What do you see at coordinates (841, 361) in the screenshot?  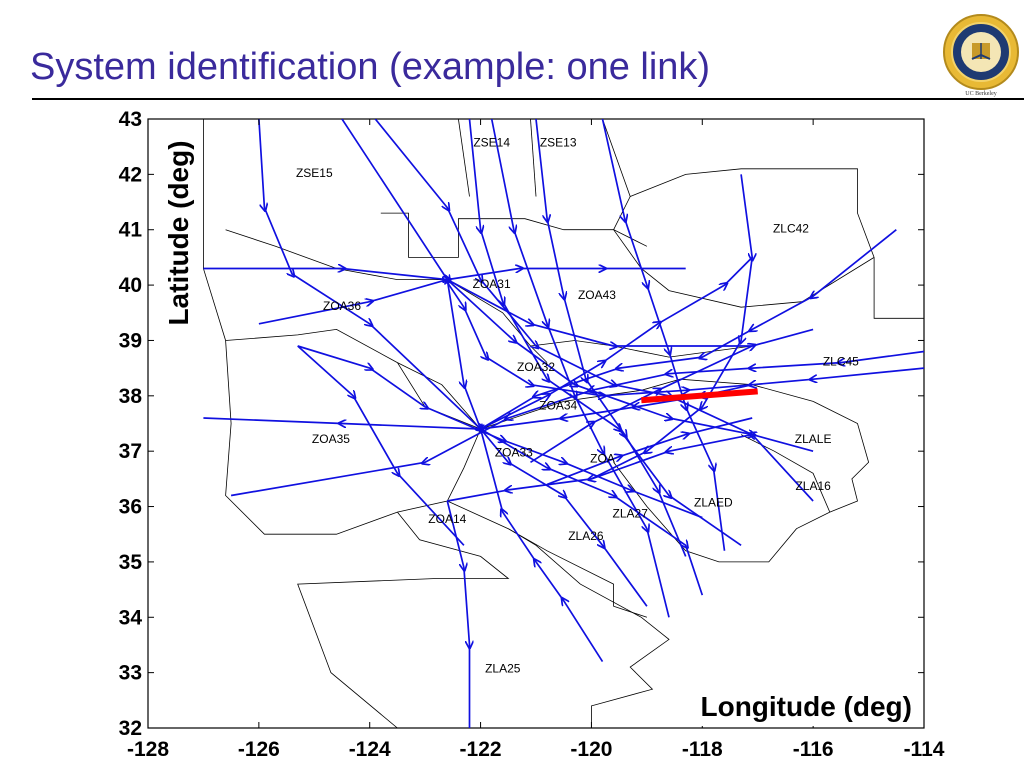 I see `sector-label: ZLC45` at bounding box center [841, 361].